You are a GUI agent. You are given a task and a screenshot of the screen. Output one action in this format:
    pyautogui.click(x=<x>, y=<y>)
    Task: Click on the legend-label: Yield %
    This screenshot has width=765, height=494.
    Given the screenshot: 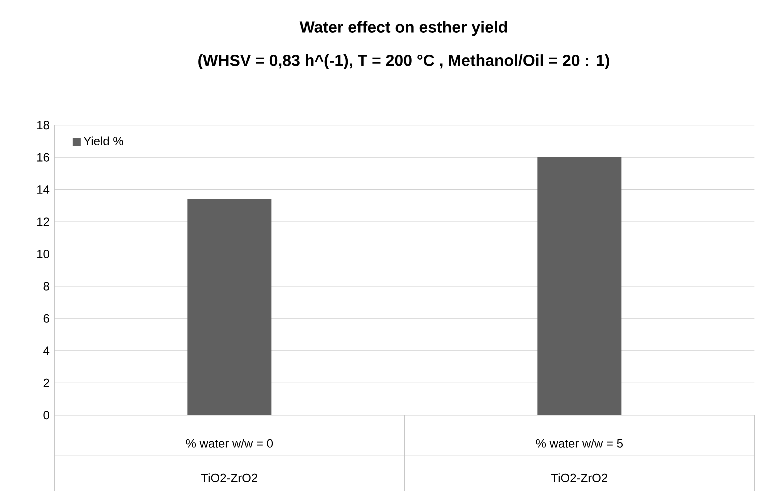 What is the action you would take?
    pyautogui.click(x=104, y=141)
    